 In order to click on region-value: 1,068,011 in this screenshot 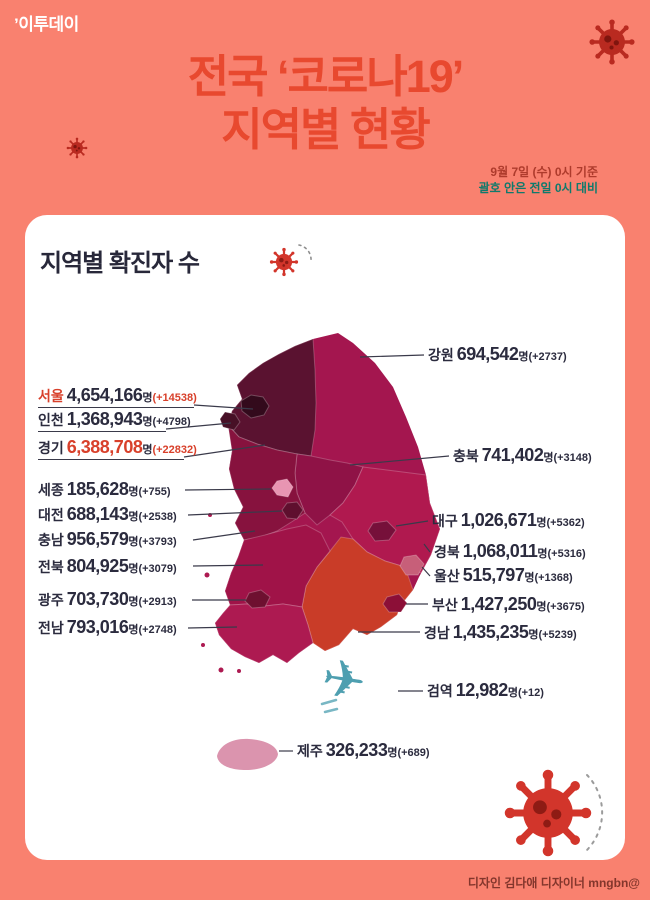, I will do `click(500, 551)`.